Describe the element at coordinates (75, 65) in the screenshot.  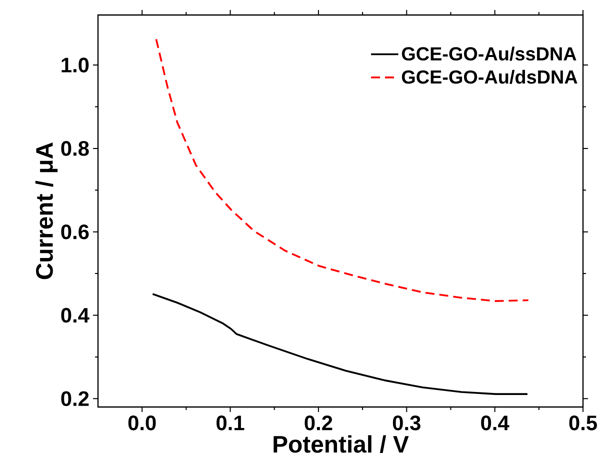
I see `y-tick-label: 1.0` at that location.